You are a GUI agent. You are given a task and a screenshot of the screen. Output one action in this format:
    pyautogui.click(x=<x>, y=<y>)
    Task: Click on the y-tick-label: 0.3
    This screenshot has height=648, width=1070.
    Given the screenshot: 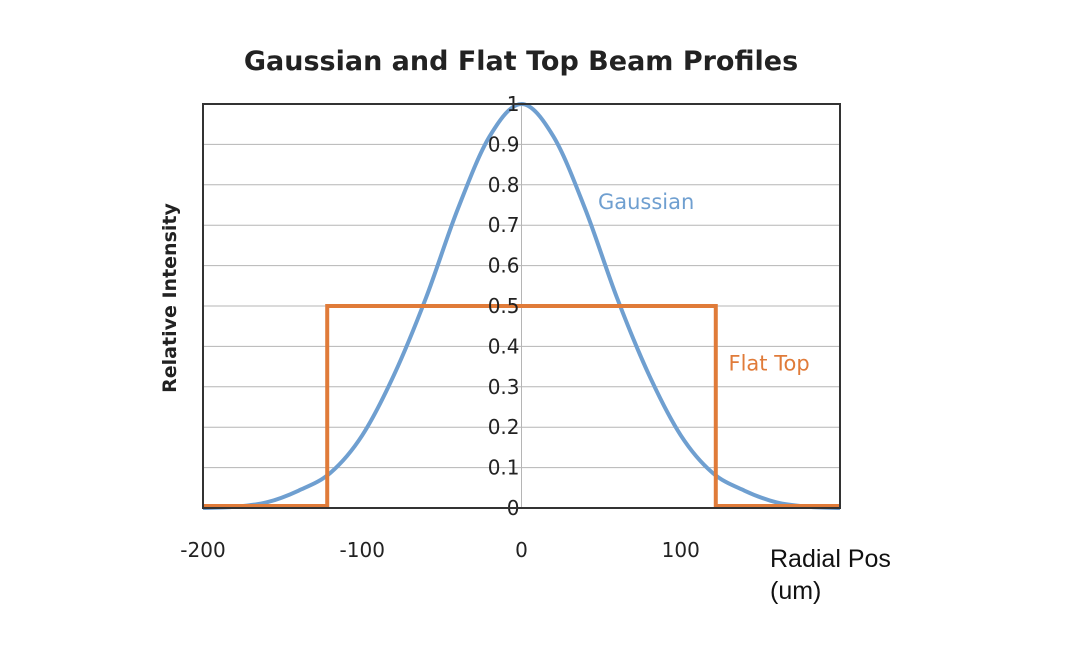 What is the action you would take?
    pyautogui.click(x=504, y=387)
    